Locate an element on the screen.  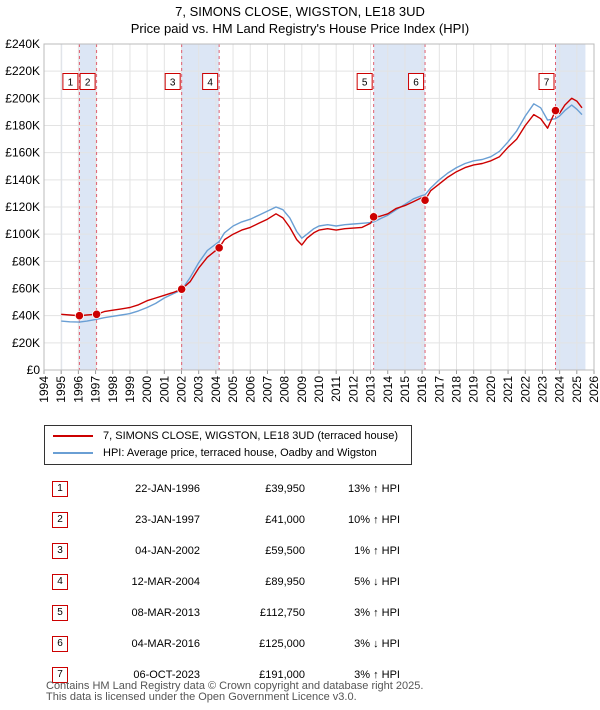
sale-hpi: 5% ↓ HPI is located at coordinates (377, 581).